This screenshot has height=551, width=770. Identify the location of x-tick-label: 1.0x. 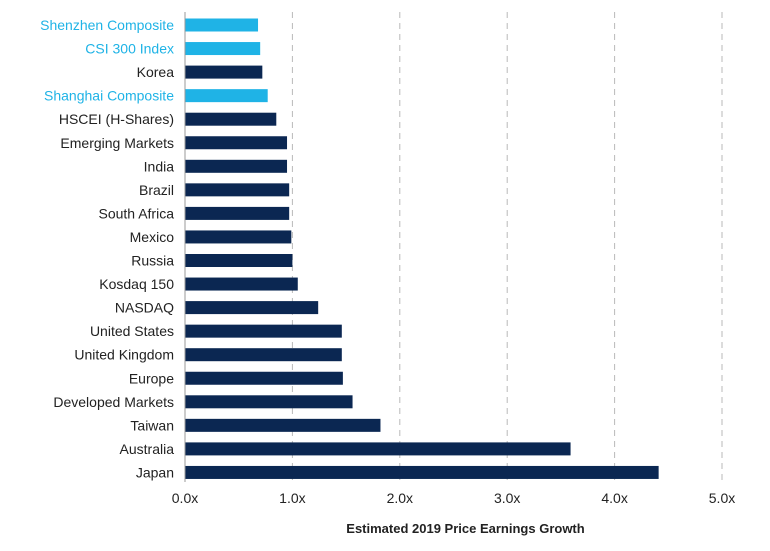
(292, 498).